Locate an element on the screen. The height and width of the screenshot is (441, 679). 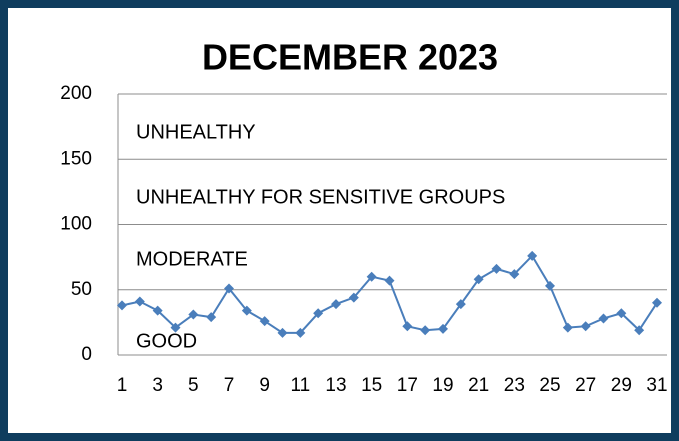
x-tick-label: 21 is located at coordinates (478, 385).